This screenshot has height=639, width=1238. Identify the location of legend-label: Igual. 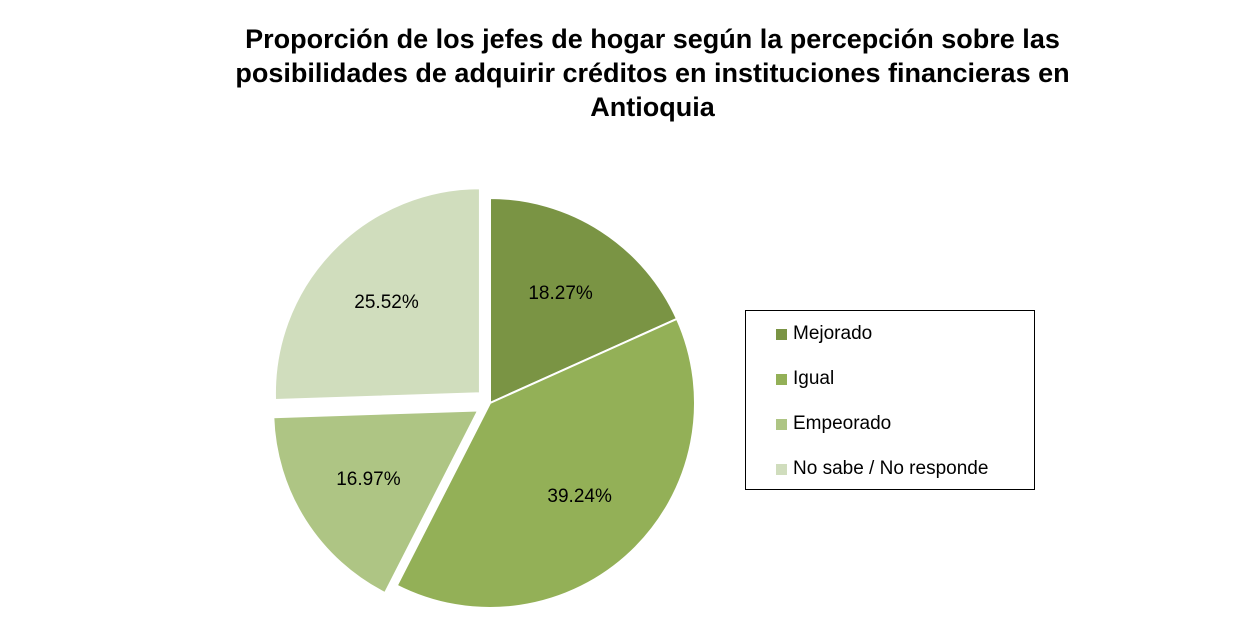
(814, 378).